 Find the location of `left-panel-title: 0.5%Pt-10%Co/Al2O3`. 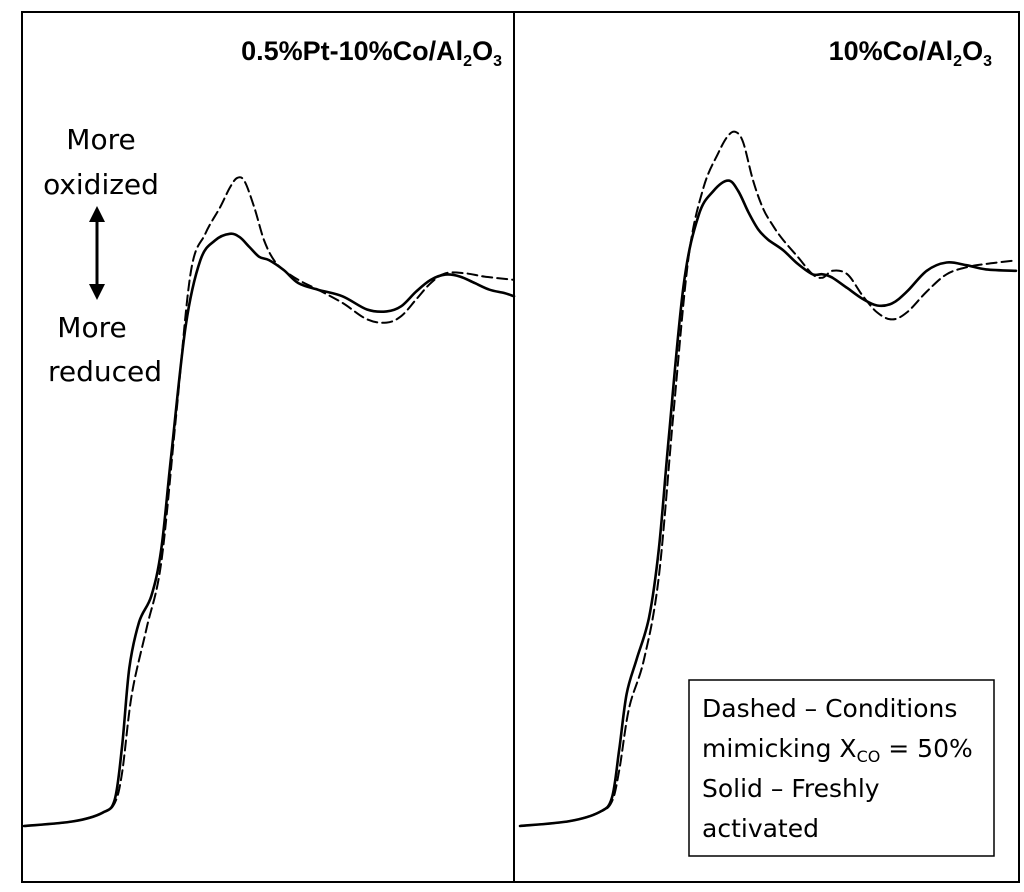

left-panel-title: 0.5%Pt-10%Co/Al2O3 is located at coordinates (371, 53).